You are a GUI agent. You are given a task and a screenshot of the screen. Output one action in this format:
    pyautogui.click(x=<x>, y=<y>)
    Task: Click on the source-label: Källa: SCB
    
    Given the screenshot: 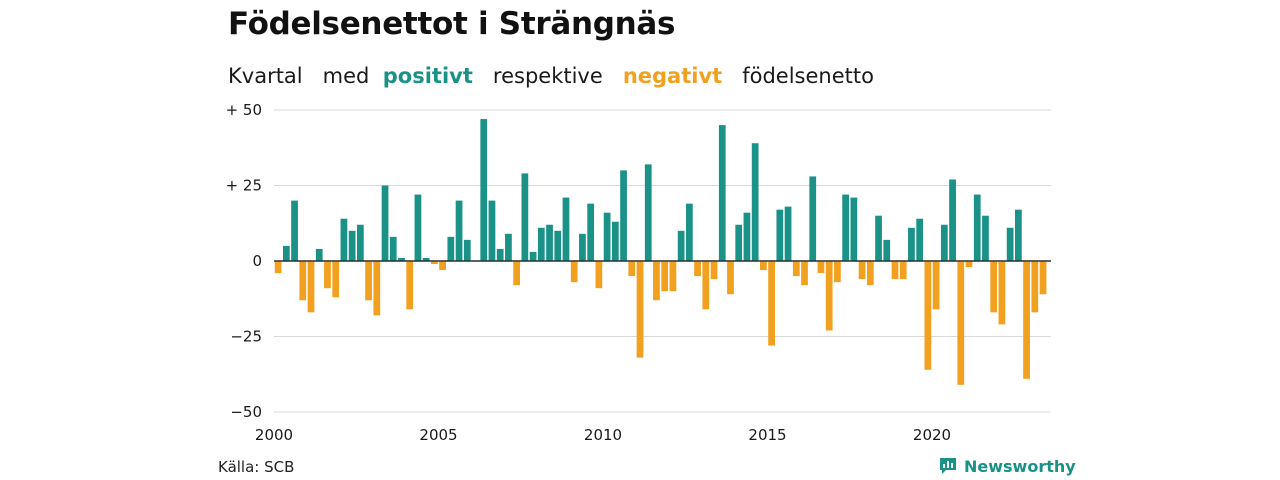 What is the action you would take?
    pyautogui.click(x=256, y=467)
    